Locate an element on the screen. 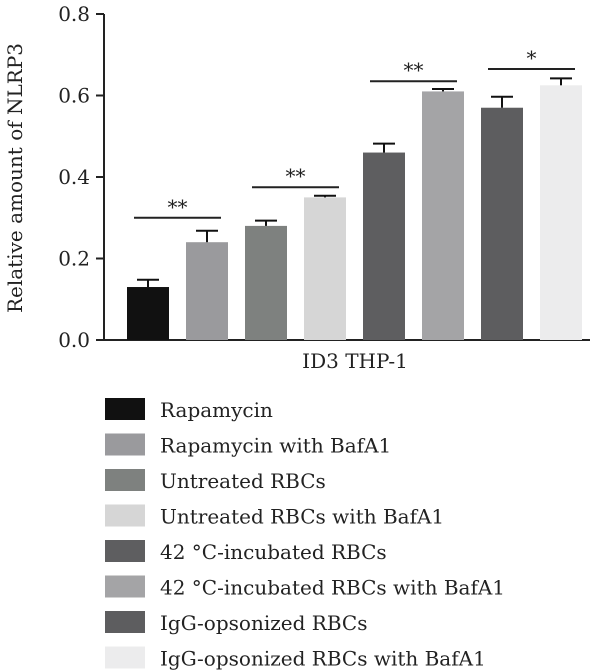 Image resolution: width=600 pixels, height=671 pixels. y-tick-label: 0.0 is located at coordinates (74, 340).